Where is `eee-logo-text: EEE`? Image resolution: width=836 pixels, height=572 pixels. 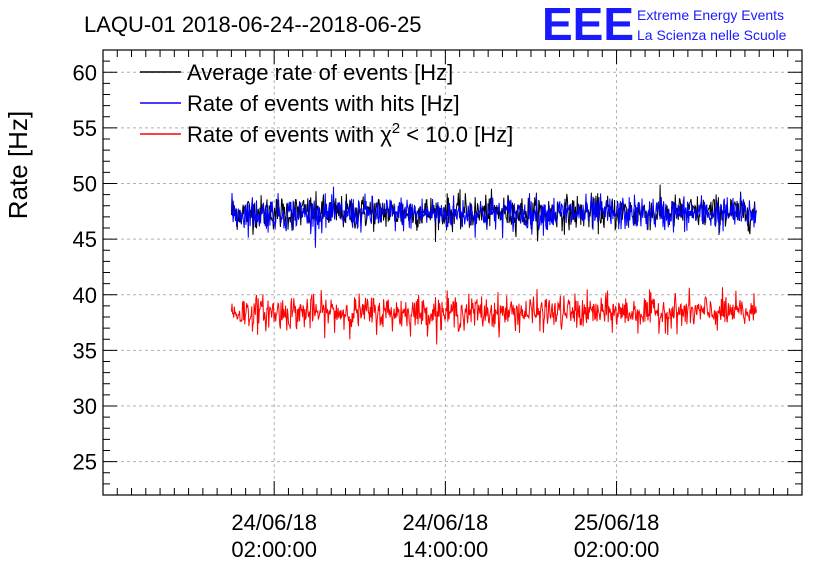
eee-logo-text: EEE is located at coordinates (588, 25).